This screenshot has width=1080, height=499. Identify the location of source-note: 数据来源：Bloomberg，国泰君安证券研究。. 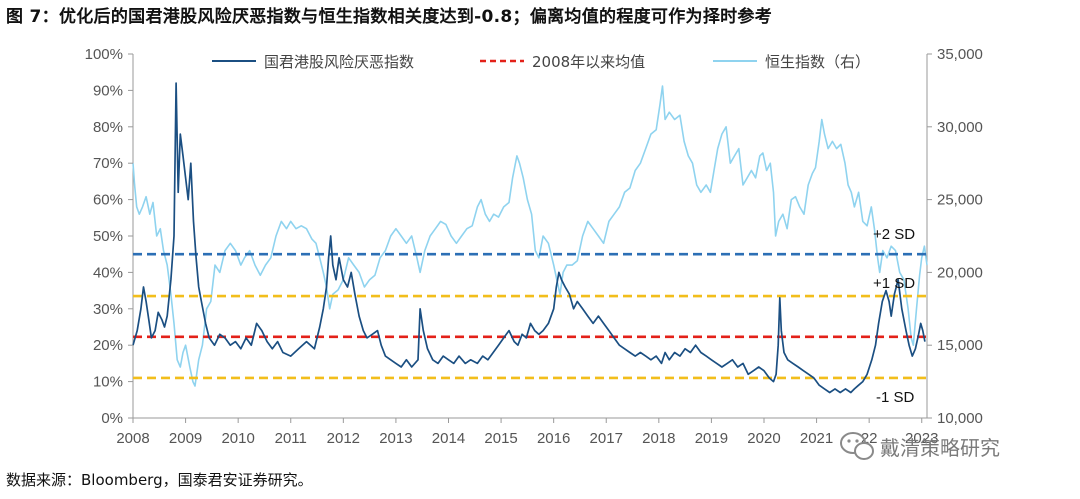
(159, 480).